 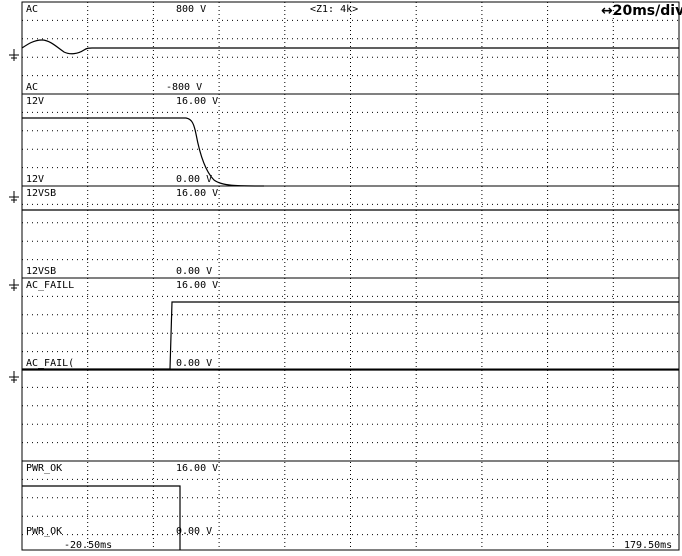 What do you see at coordinates (44, 468) in the screenshot?
I see `channel-name-top: PWR_OK` at bounding box center [44, 468].